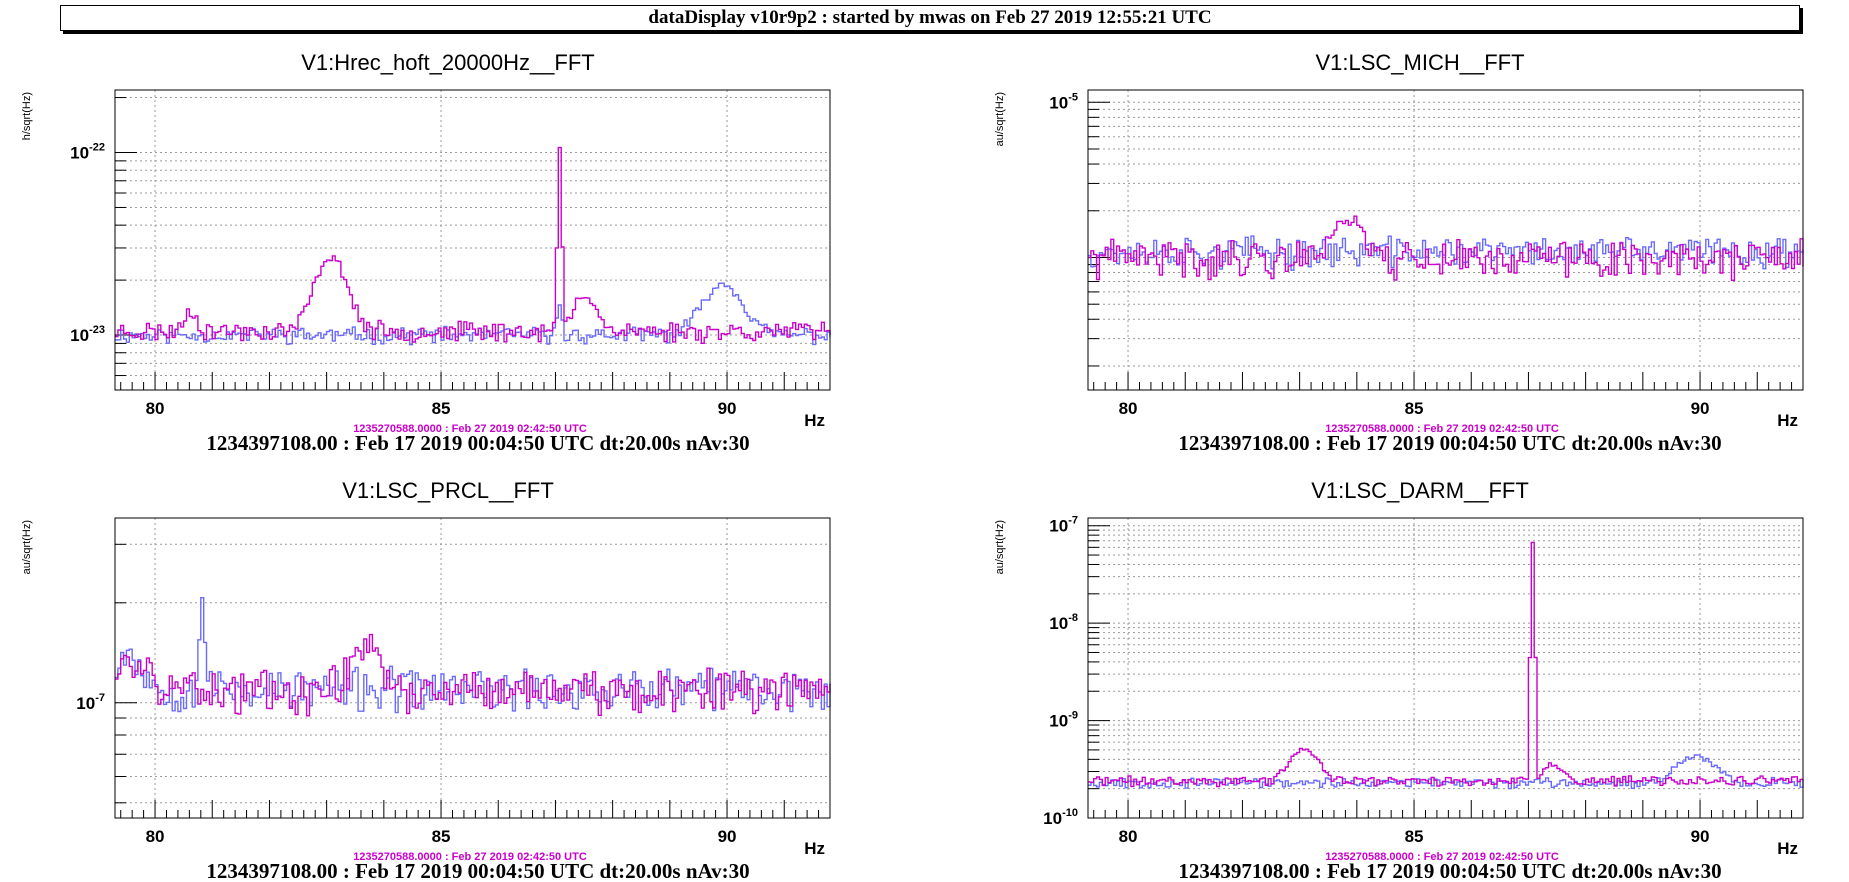 The height and width of the screenshot is (882, 1849). Describe the element at coordinates (1420, 490) in the screenshot. I see `chart-title: V1:LSC_DARM__FFT` at that location.